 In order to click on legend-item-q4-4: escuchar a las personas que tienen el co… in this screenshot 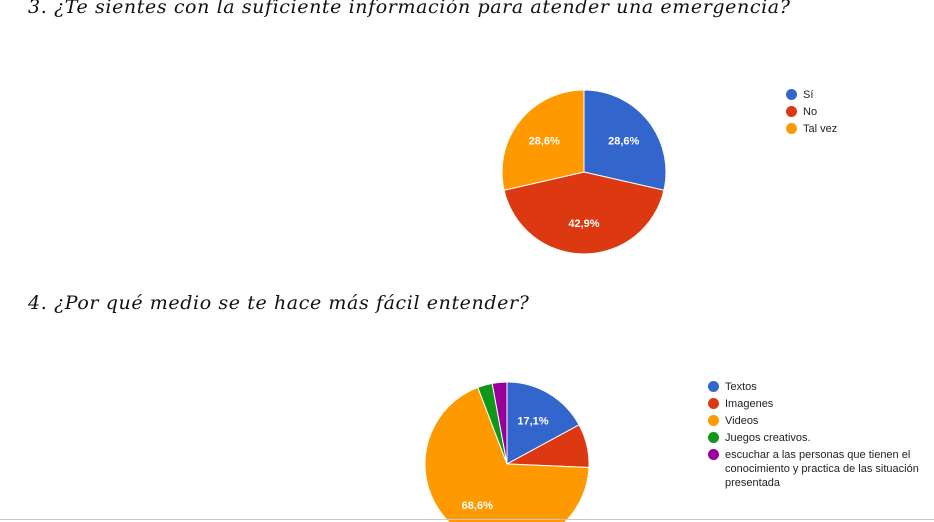, I will do `click(818, 469)`.